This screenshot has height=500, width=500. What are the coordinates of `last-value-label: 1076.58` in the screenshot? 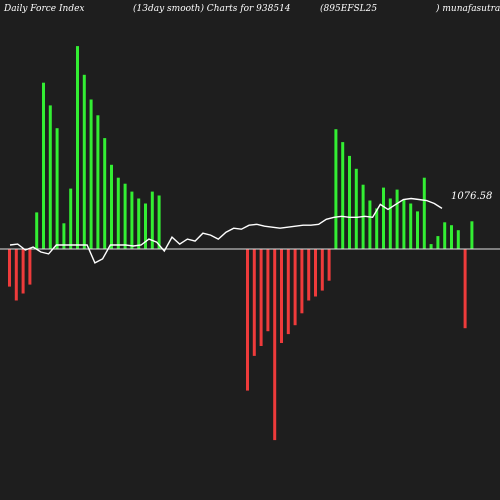 It's located at (471, 196).